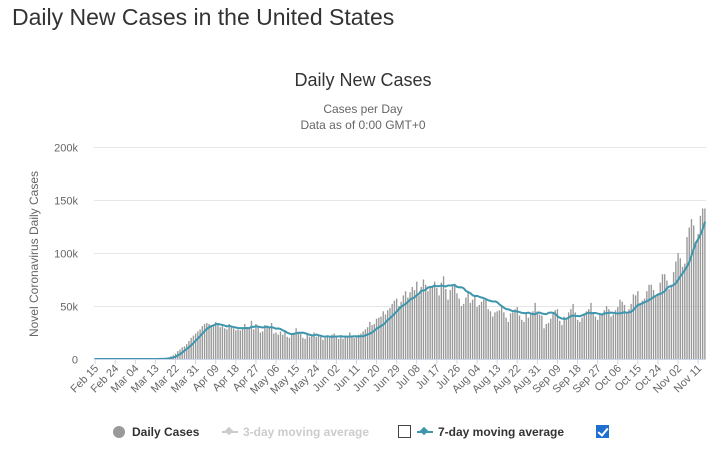 The height and width of the screenshot is (450, 709). What do you see at coordinates (66, 202) in the screenshot?
I see `y-tick-label: 150k` at bounding box center [66, 202].